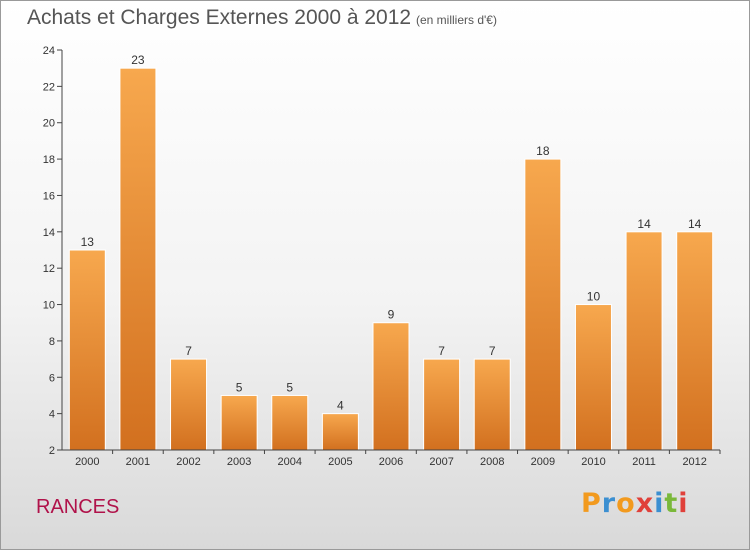 This screenshot has height=550, width=750. What do you see at coordinates (289, 387) in the screenshot?
I see `data-label-2004: 5` at bounding box center [289, 387].